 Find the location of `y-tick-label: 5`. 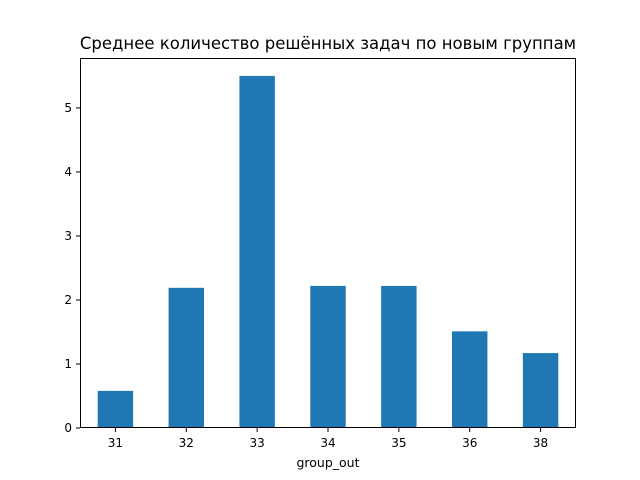

y-tick-label: 5 is located at coordinates (68, 108).